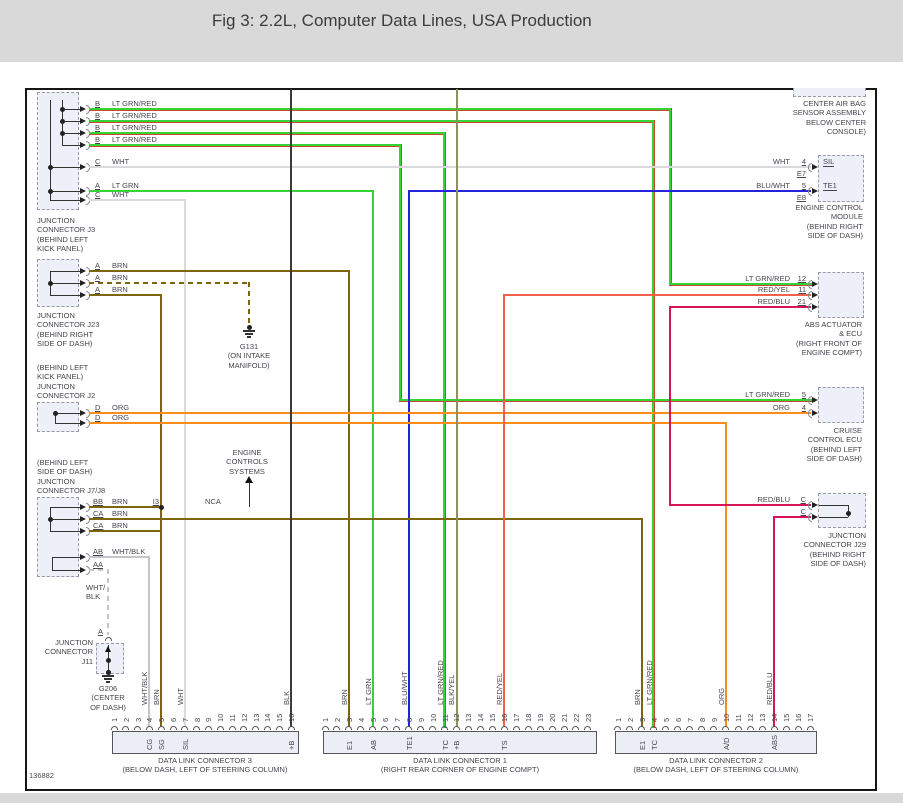 The height and width of the screenshot is (803, 903). I want to click on doc-number: 136882, so click(42, 775).